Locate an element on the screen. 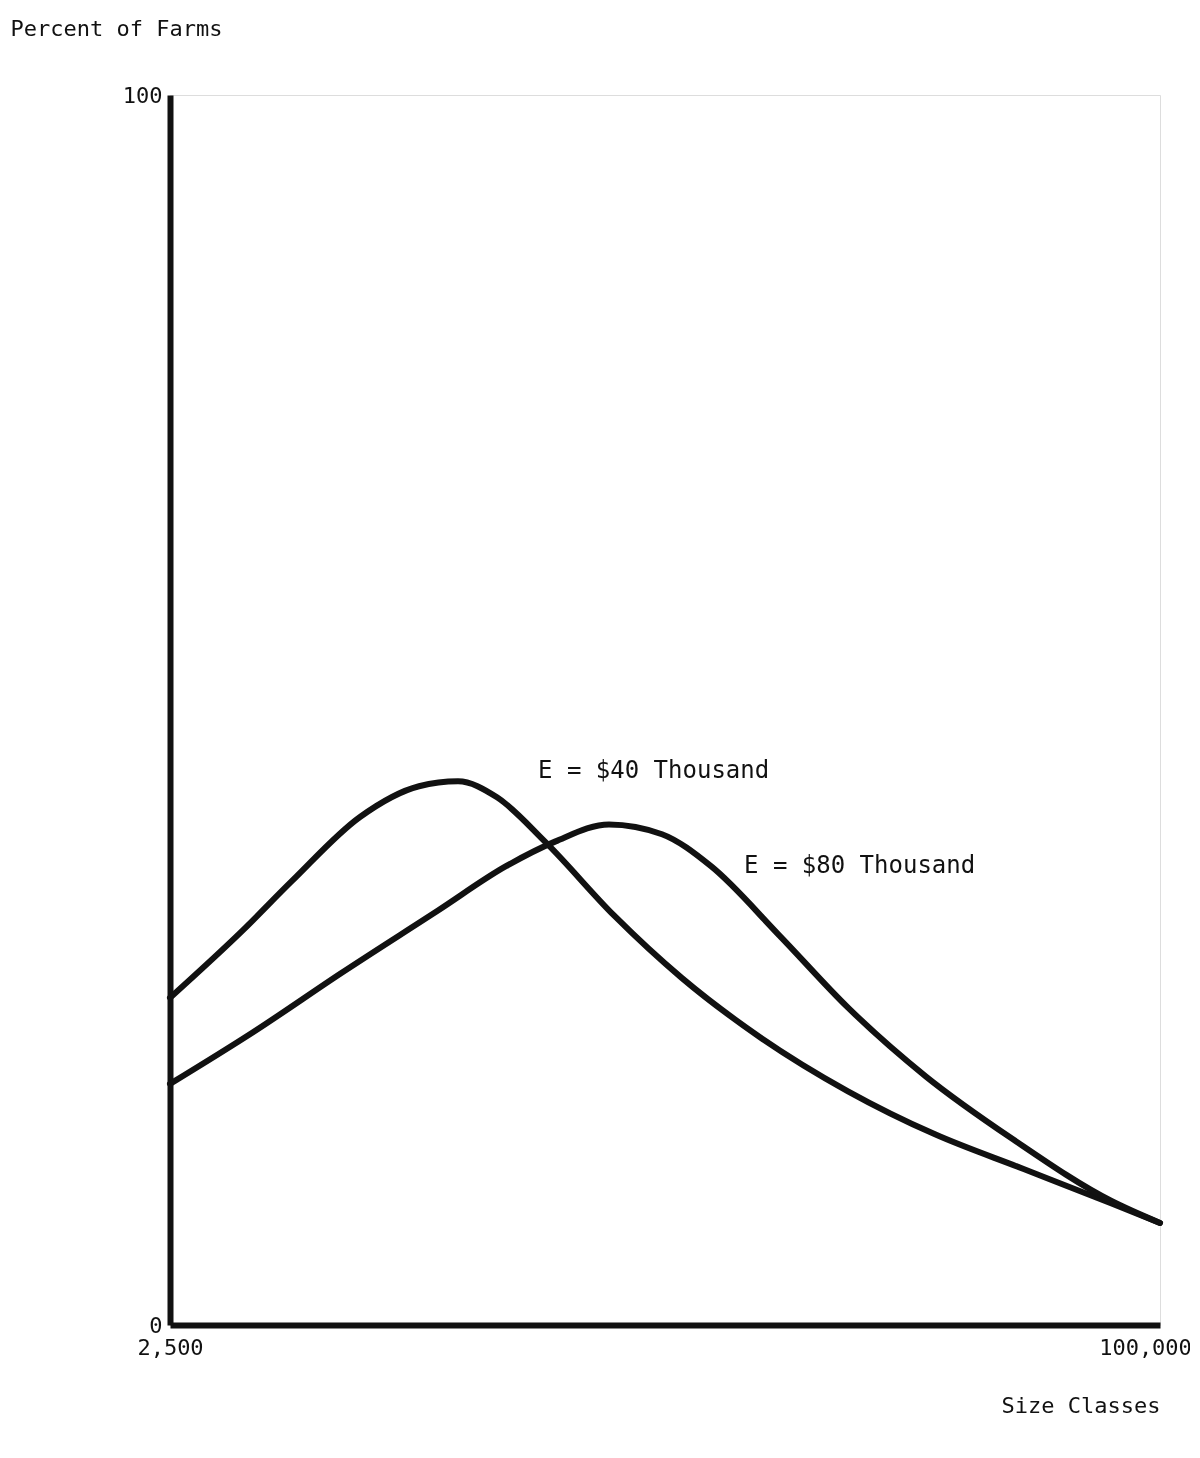 This screenshot has height=1458, width=1200. y-axis-title: Percent of Farms is located at coordinates (116, 28).